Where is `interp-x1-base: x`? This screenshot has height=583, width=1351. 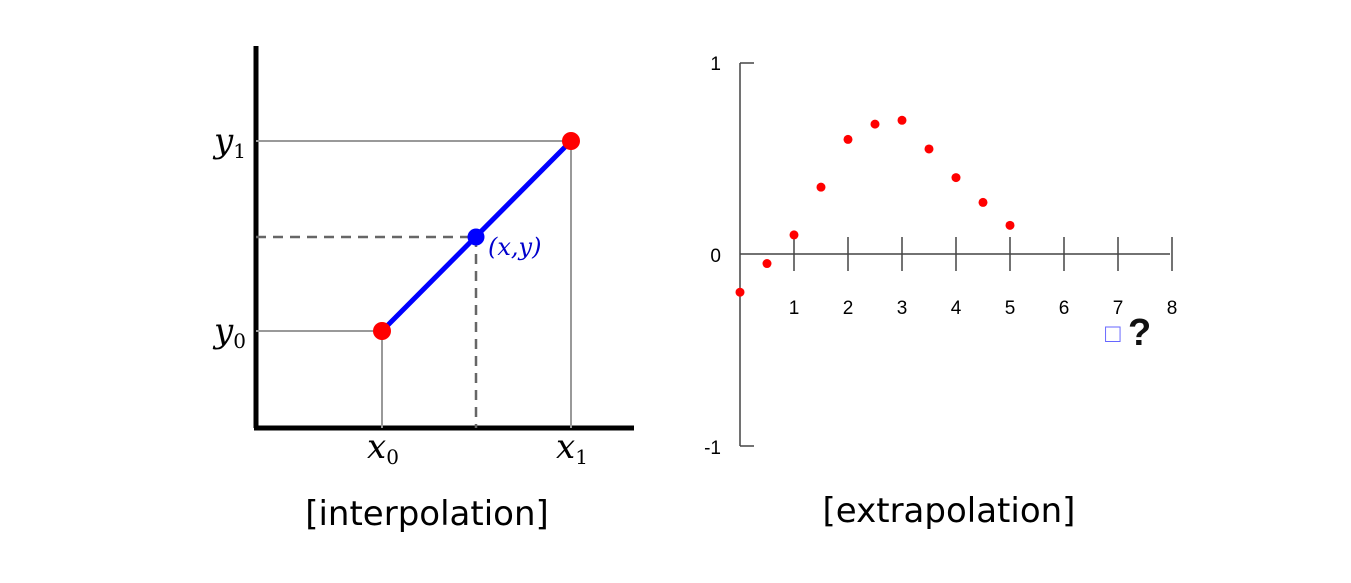 interp-x1-base: x is located at coordinates (565, 447).